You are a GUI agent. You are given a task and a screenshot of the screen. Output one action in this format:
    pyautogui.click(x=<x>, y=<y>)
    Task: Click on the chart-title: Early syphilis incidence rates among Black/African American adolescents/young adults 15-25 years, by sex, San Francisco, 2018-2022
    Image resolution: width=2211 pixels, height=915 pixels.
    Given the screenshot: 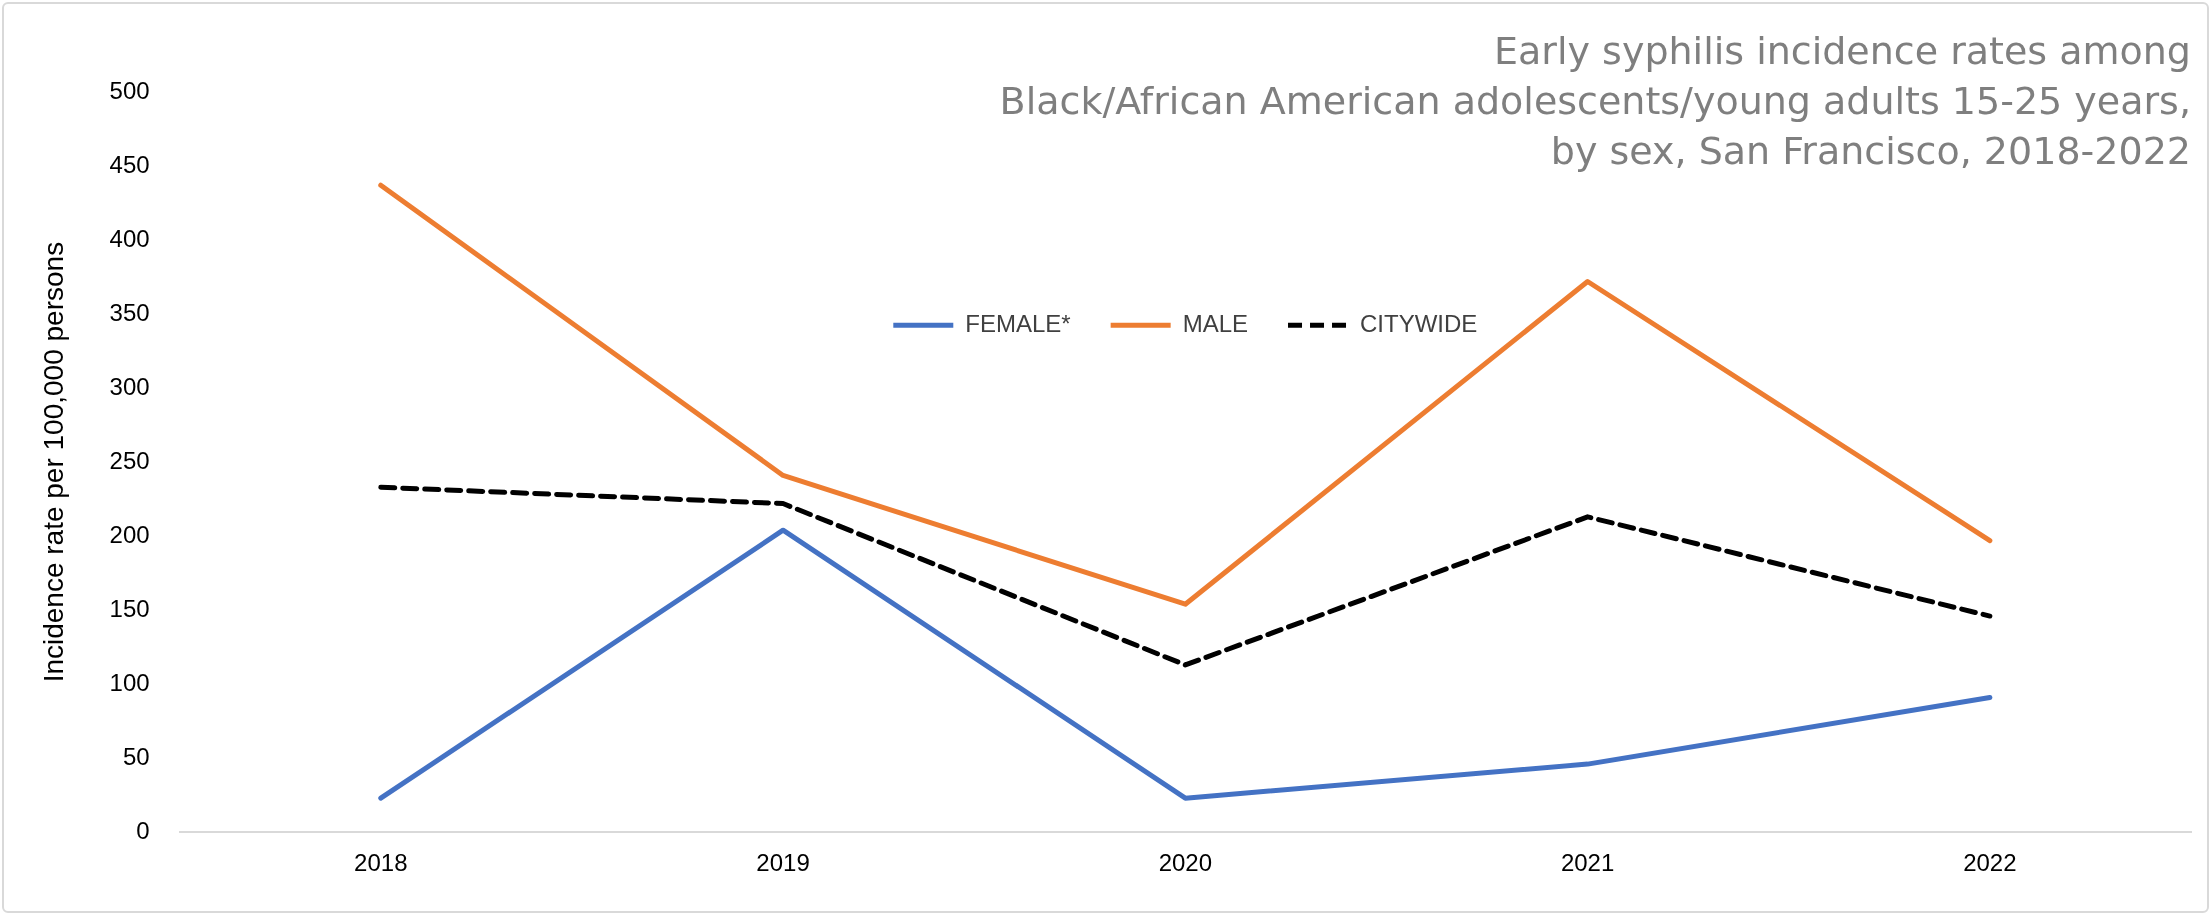 What is the action you would take?
    pyautogui.click(x=1595, y=101)
    